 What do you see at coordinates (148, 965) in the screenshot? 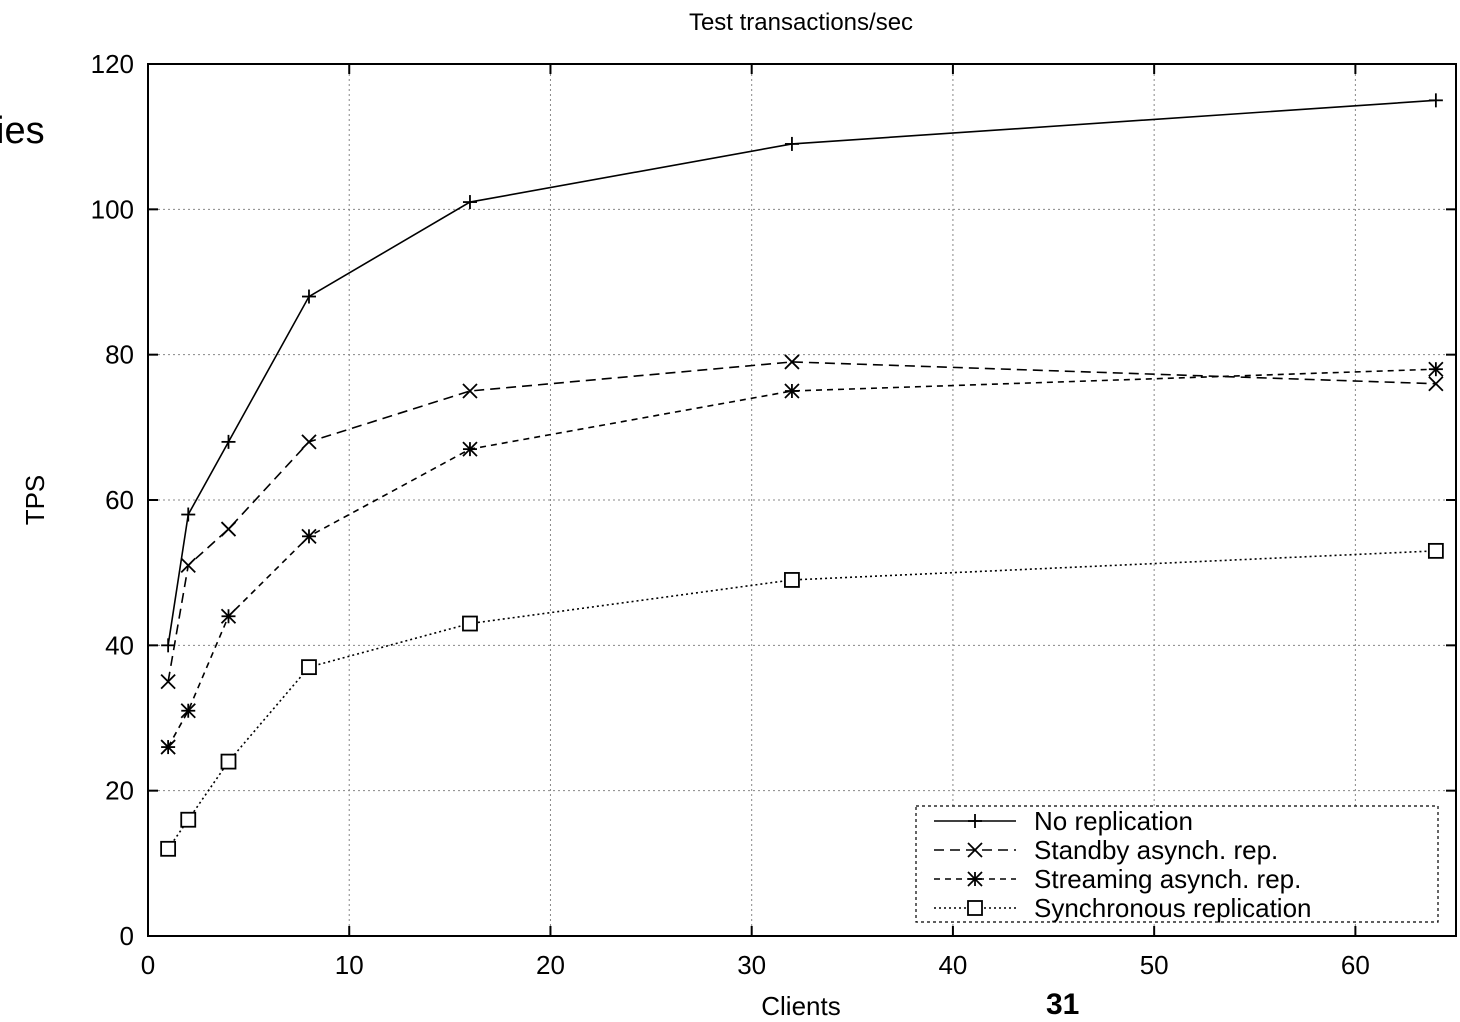
I see `x-tick-label: 0` at bounding box center [148, 965].